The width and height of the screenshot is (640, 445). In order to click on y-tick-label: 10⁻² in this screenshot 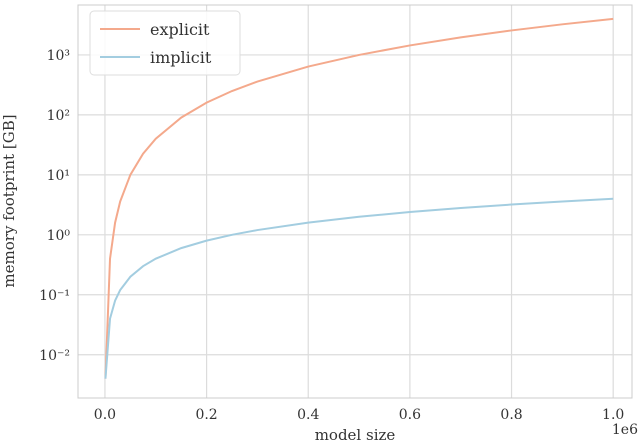, I will do `click(54, 356)`.